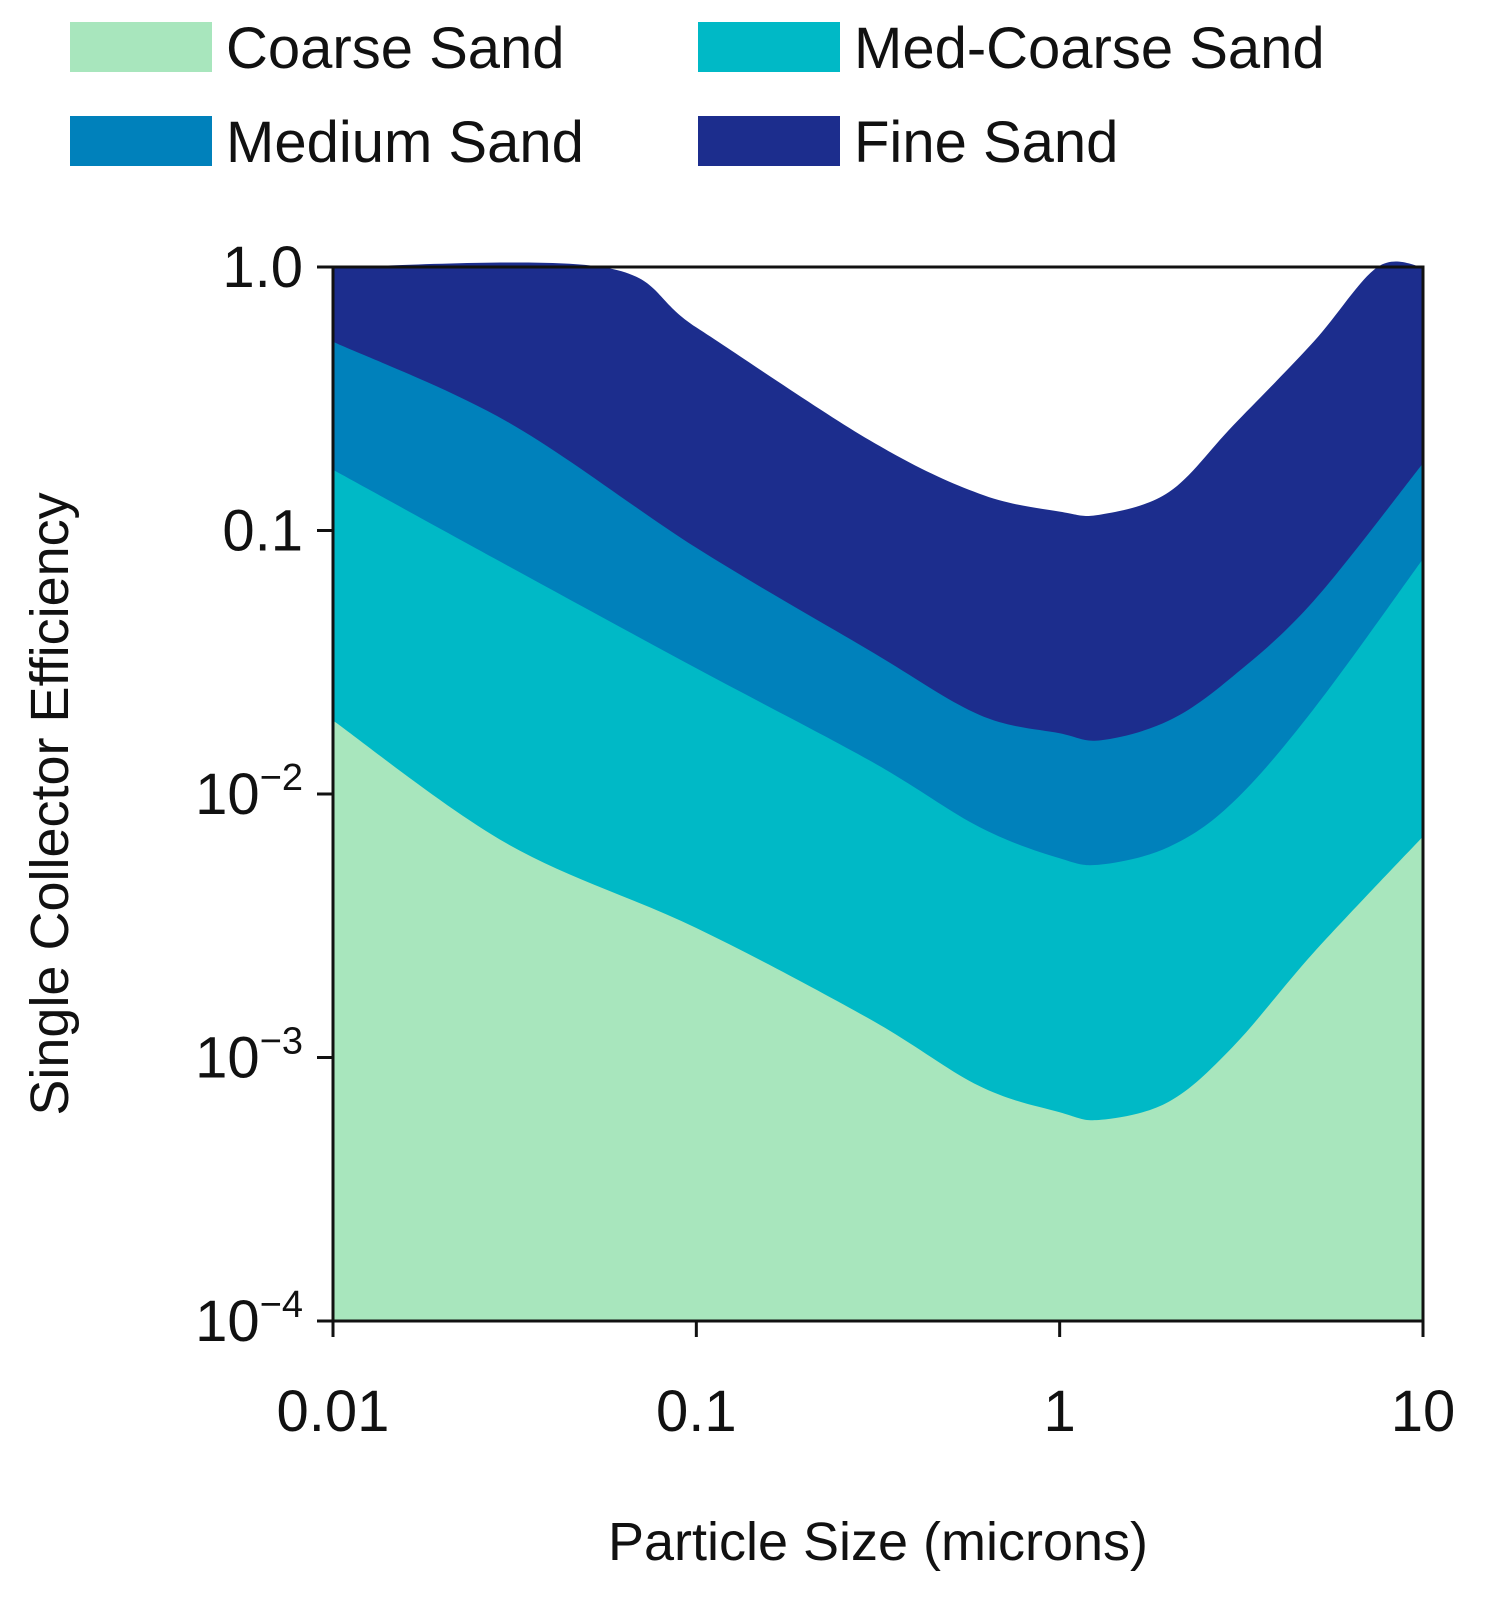 The image size is (1492, 1598). I want to click on x-tick-label: 0.01, so click(333, 1411).